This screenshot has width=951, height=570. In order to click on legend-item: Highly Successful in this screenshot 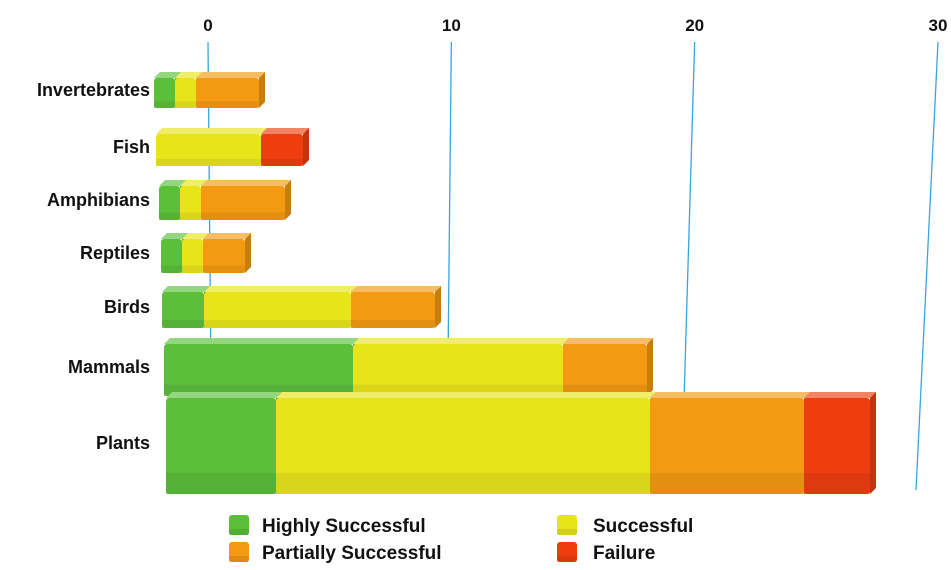, I will do `click(327, 526)`.